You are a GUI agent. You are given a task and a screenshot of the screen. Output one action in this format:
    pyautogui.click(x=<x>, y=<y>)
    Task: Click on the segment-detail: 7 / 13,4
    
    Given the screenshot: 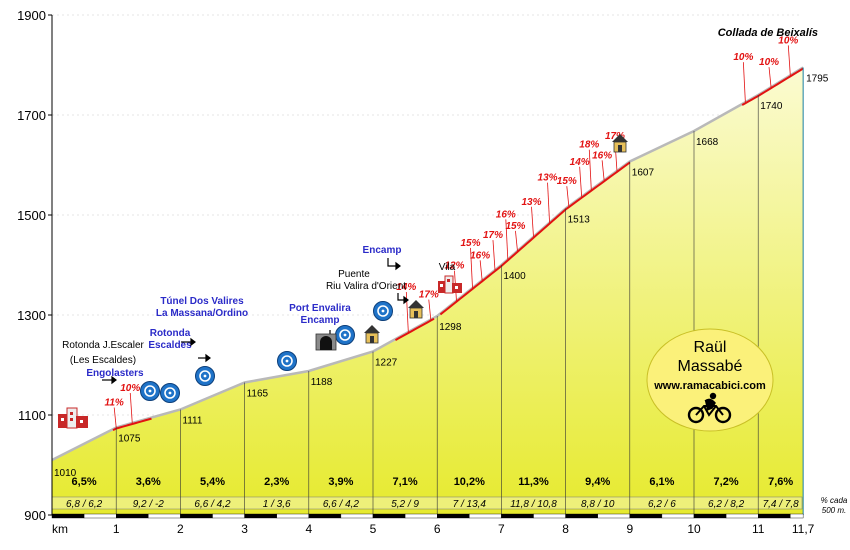 What is the action you would take?
    pyautogui.click(x=470, y=504)
    